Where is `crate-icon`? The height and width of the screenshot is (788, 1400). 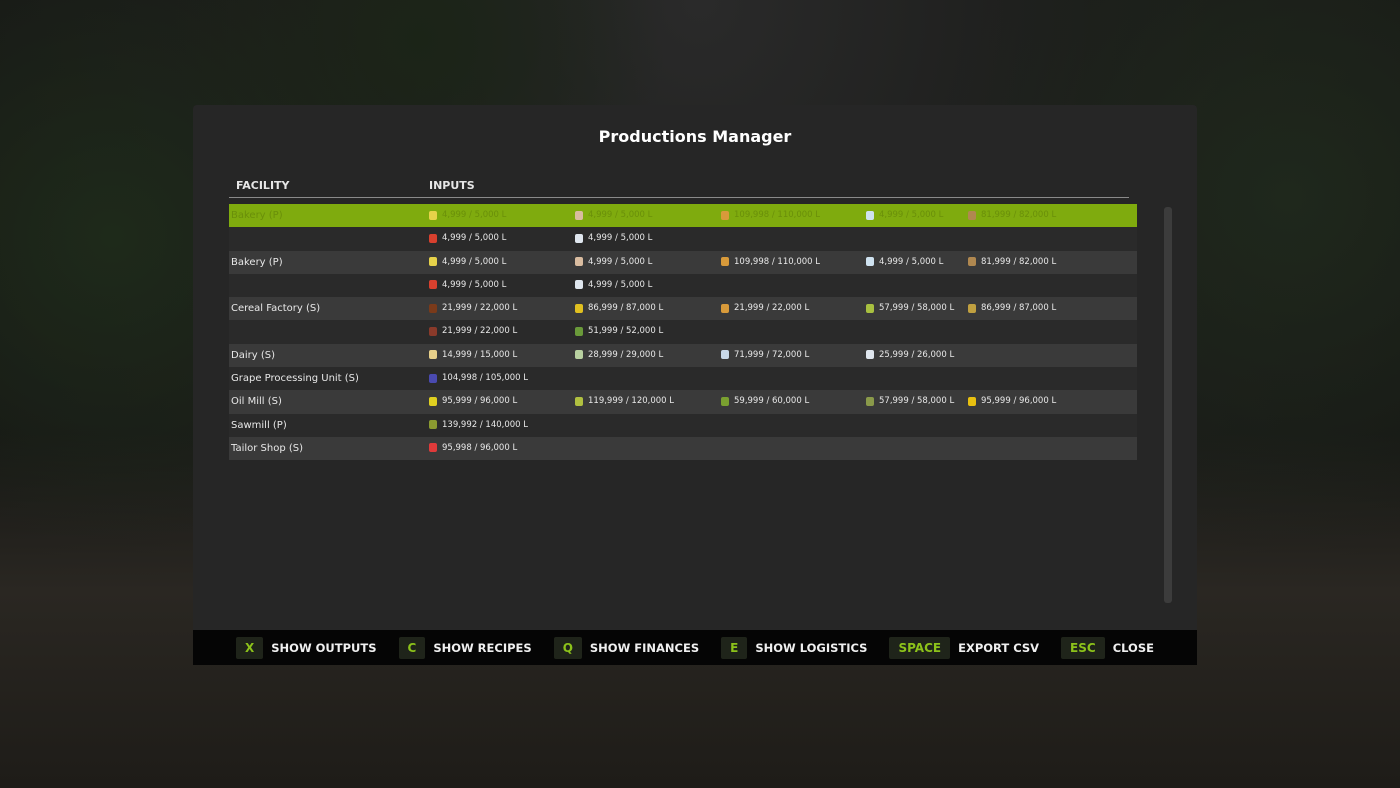
crate-icon is located at coordinates (972, 262).